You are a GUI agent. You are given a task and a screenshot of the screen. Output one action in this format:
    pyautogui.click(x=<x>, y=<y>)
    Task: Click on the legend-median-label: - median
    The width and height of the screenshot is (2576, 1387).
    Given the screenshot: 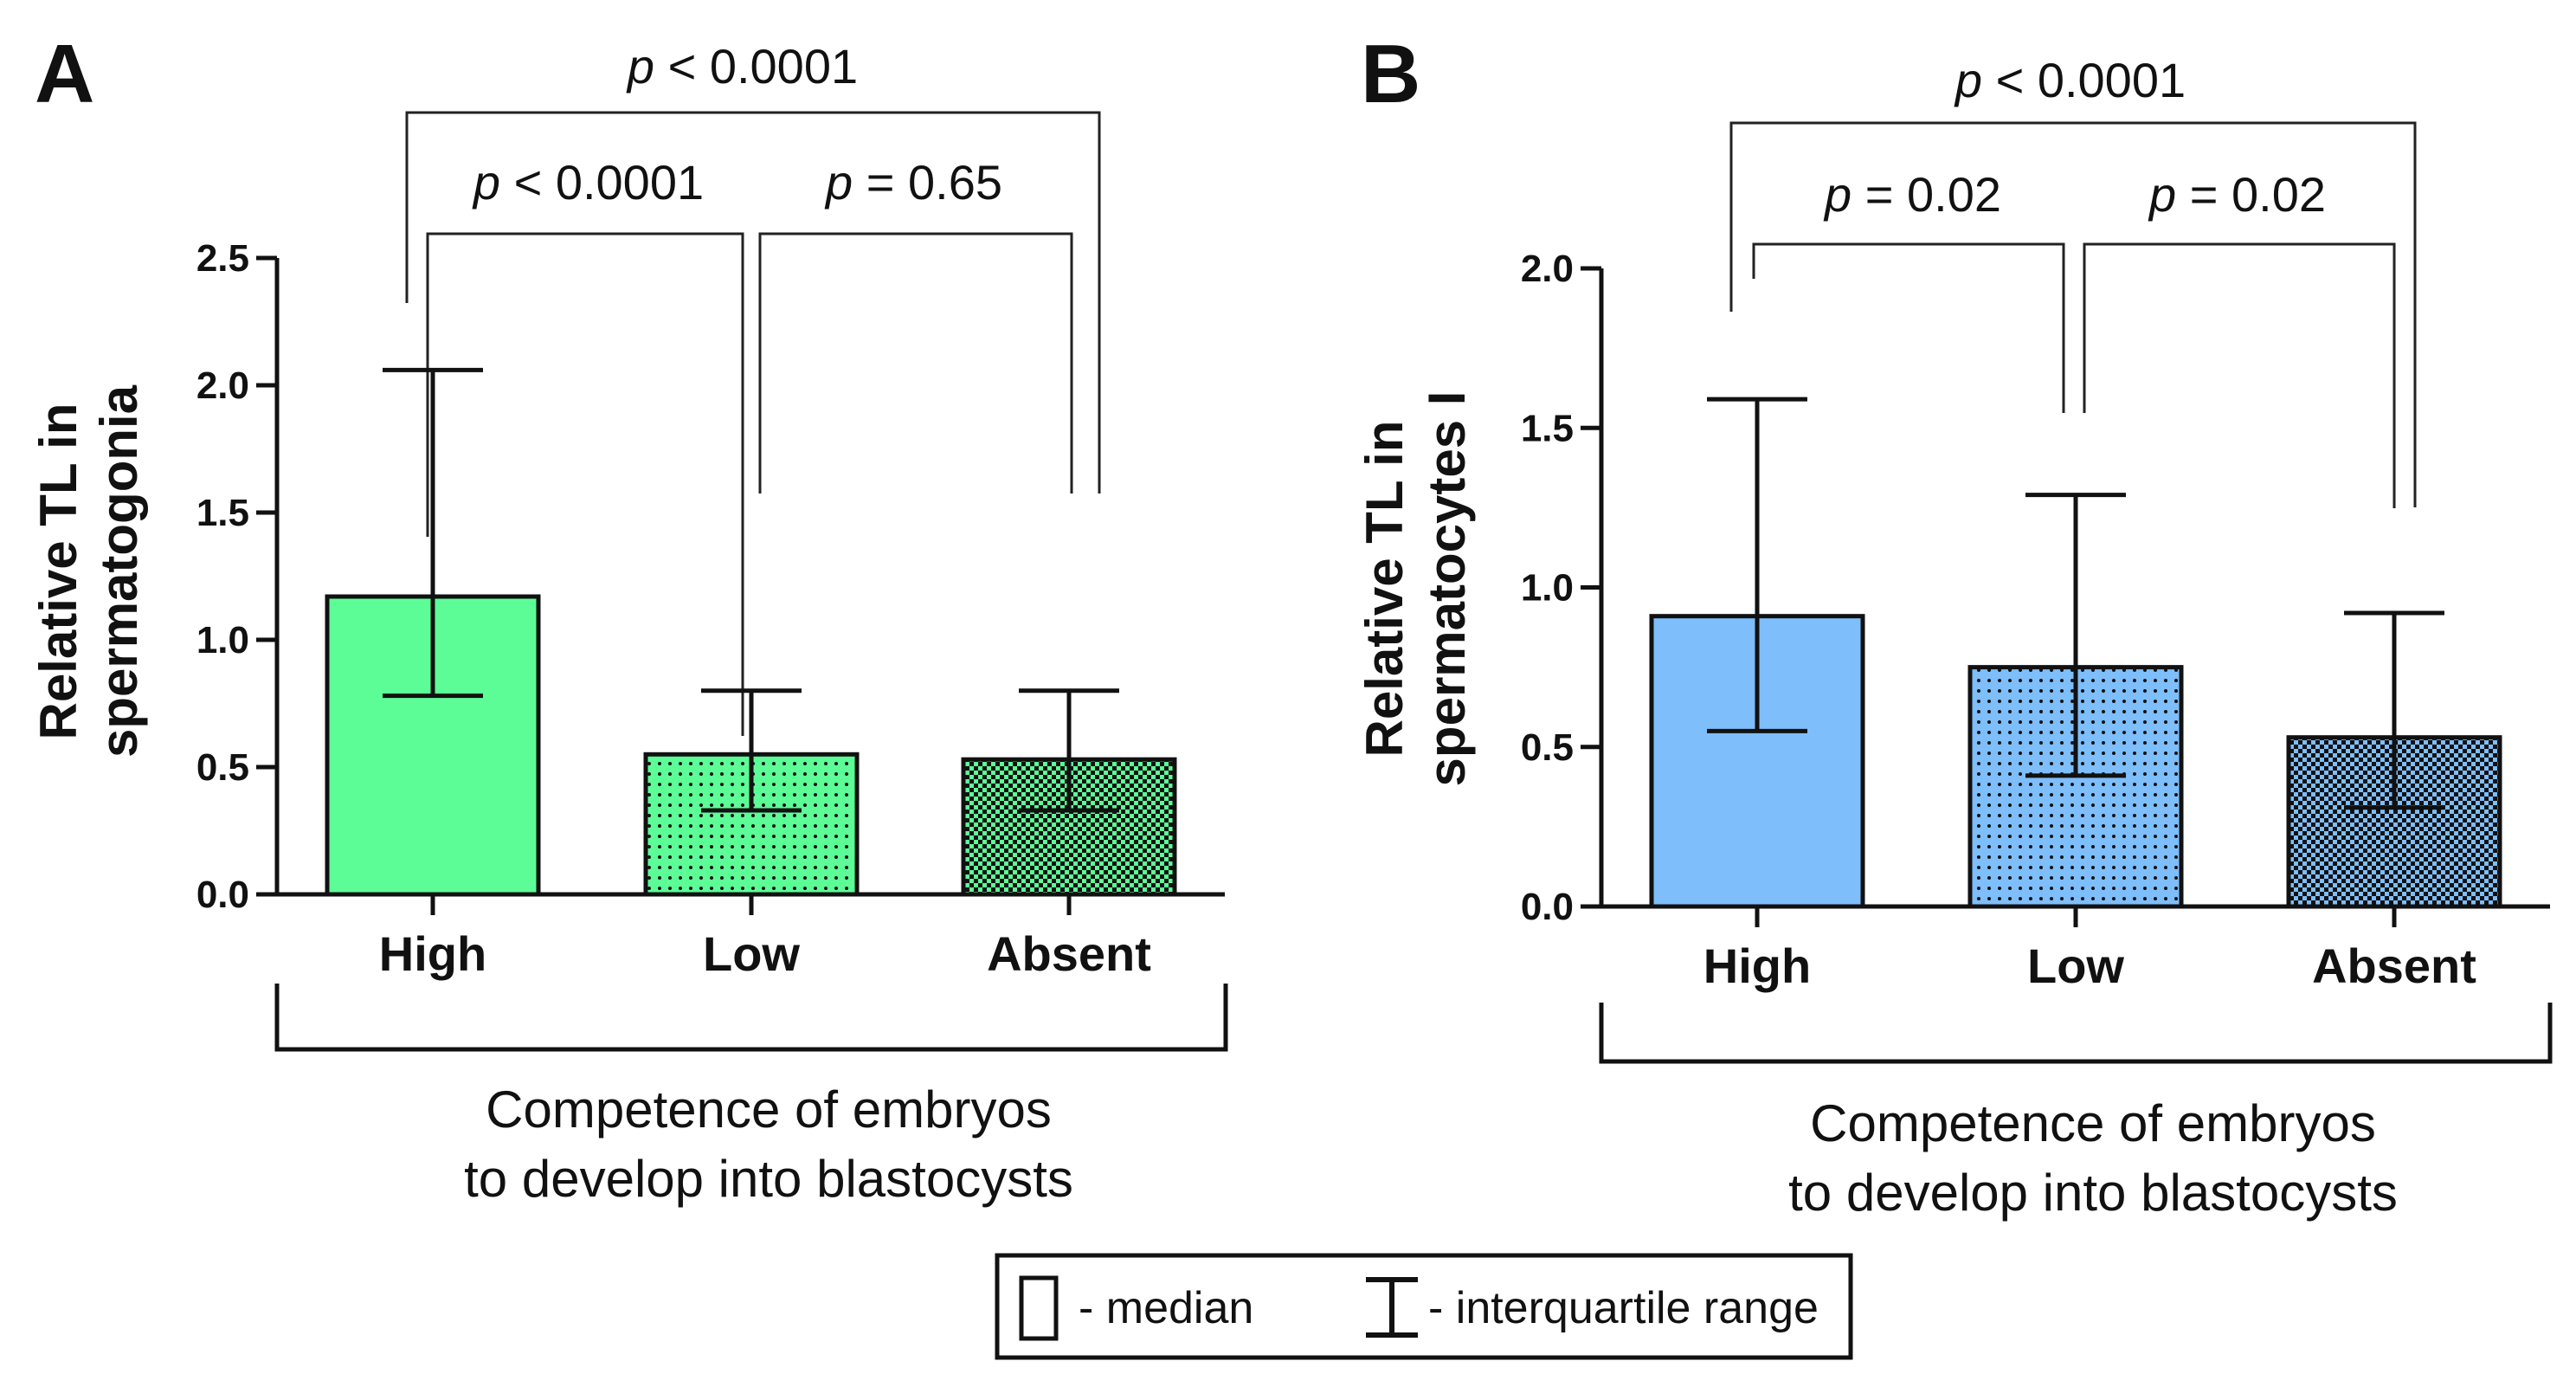 What is the action you would take?
    pyautogui.click(x=1166, y=1308)
    